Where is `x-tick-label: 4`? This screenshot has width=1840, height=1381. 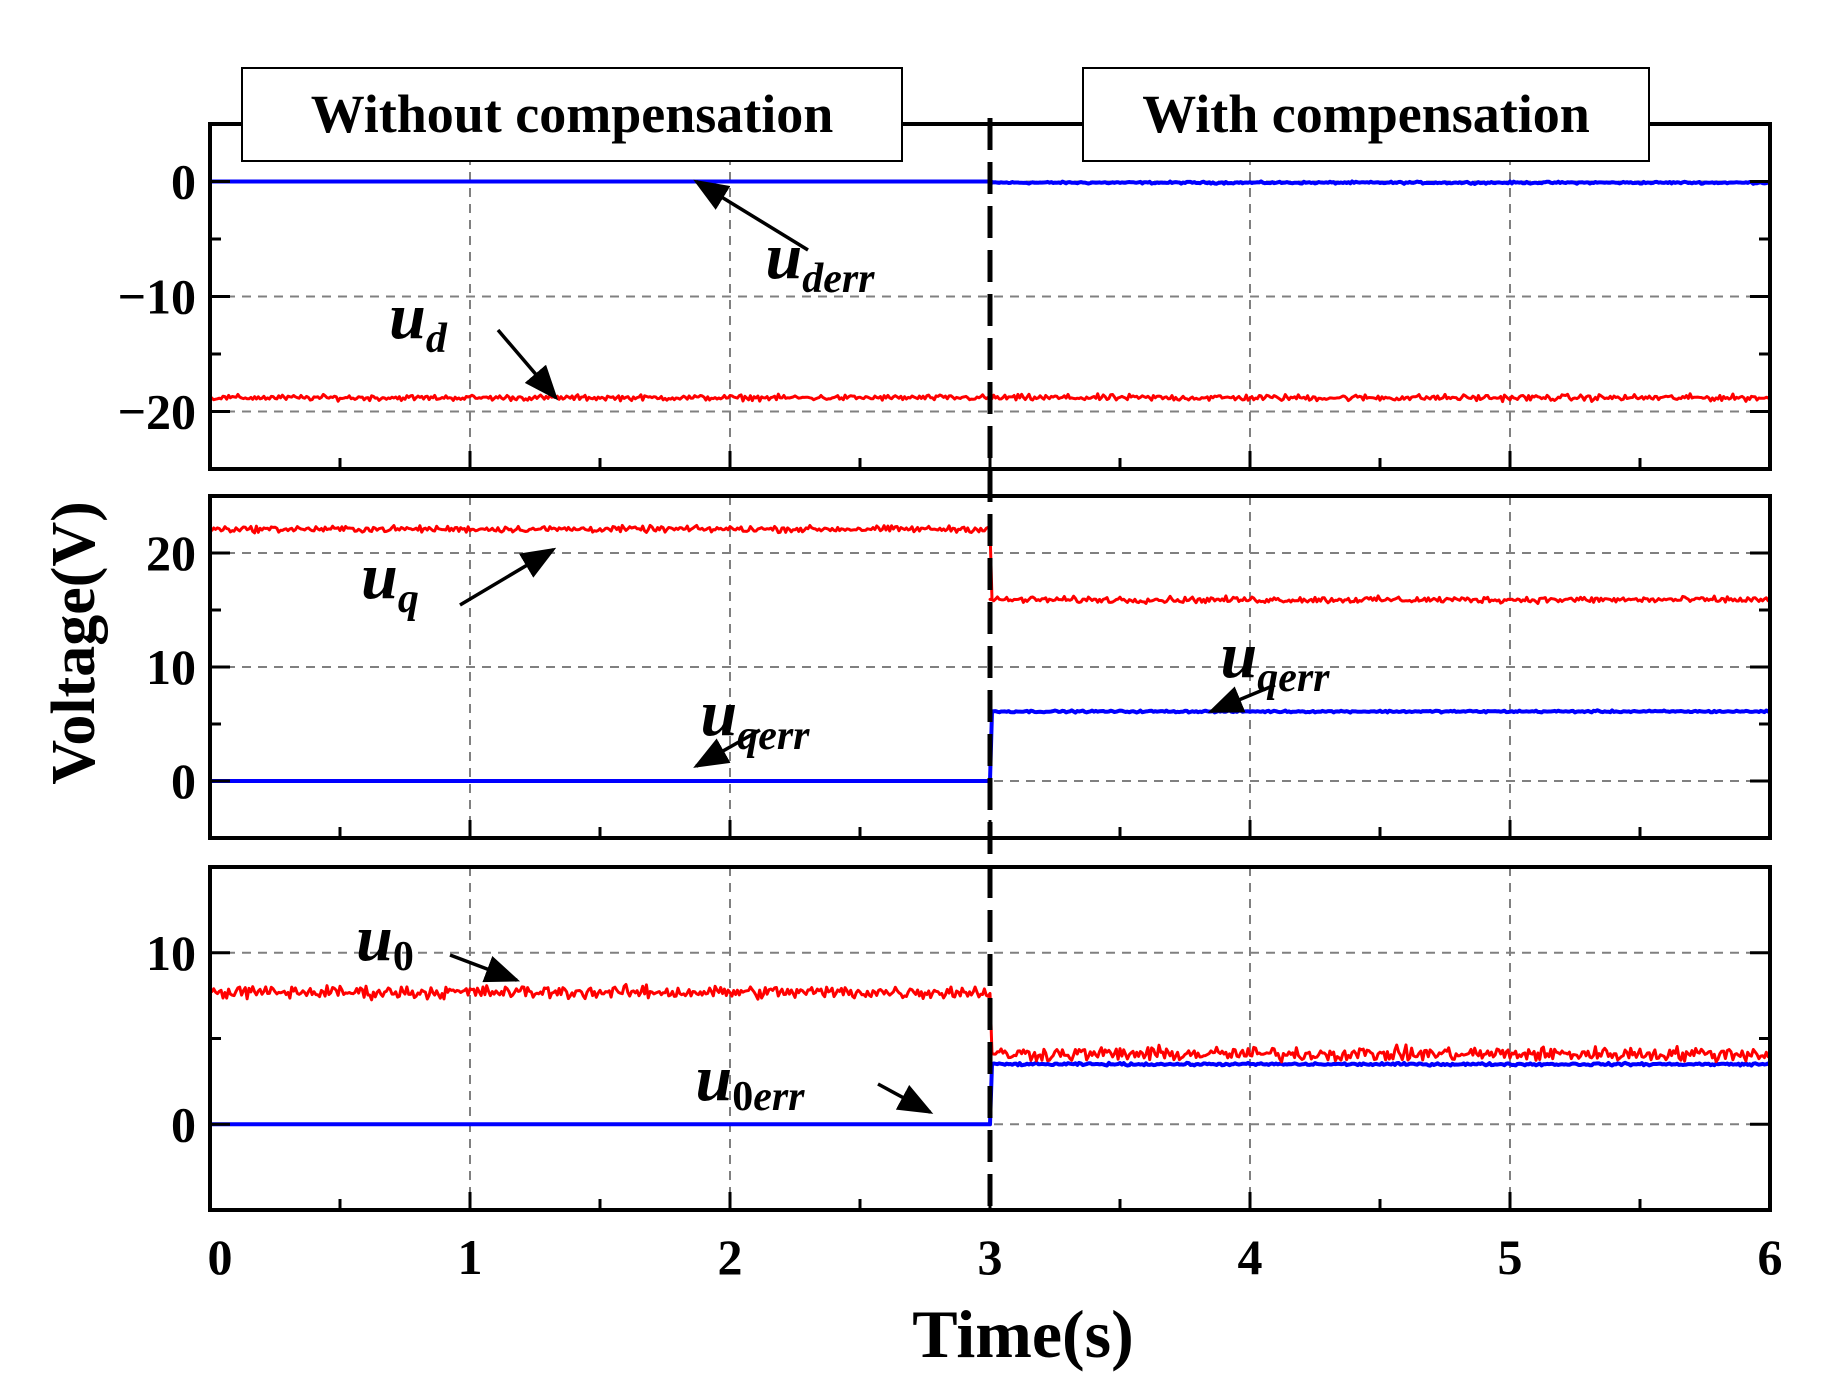 x-tick-label: 4 is located at coordinates (1250, 1257).